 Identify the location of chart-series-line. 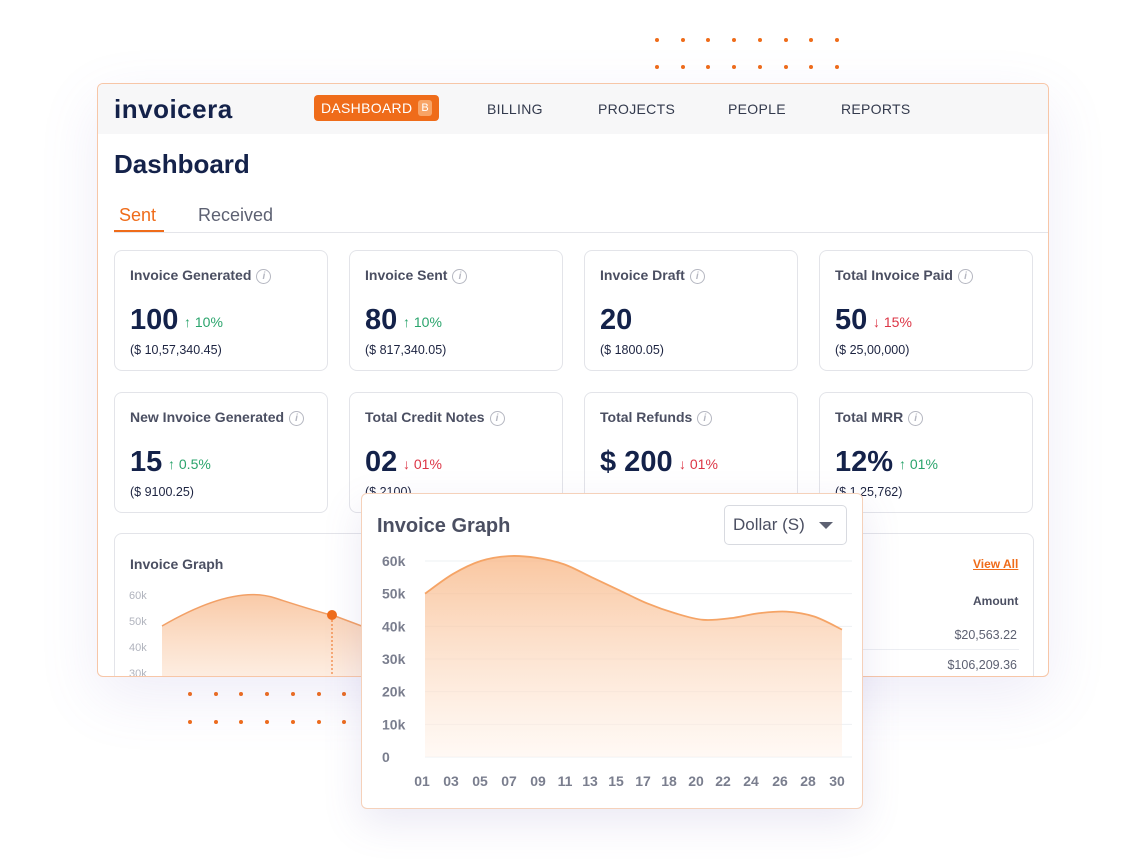
(633, 593).